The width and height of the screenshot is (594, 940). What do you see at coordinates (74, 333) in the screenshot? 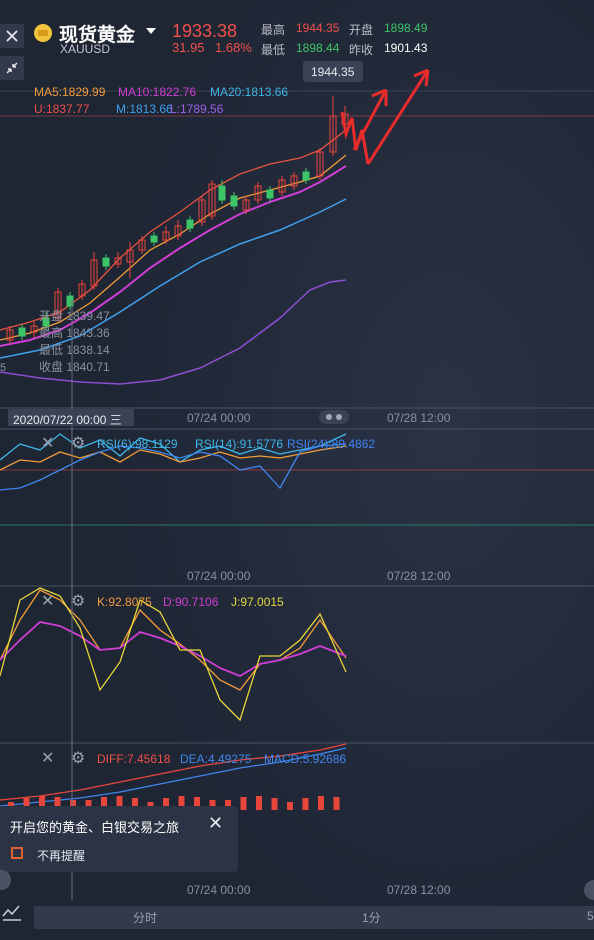
I see `tooltip-high: 最高 1843.36` at bounding box center [74, 333].